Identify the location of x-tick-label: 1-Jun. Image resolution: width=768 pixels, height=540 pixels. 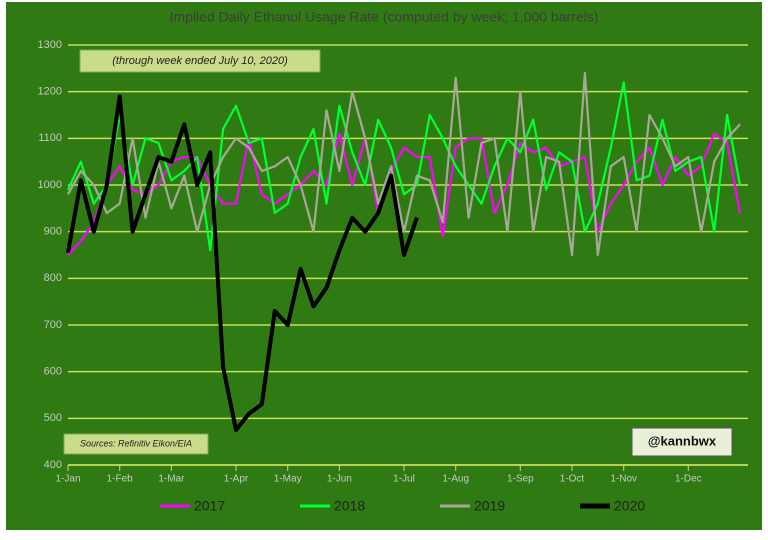
(339, 479).